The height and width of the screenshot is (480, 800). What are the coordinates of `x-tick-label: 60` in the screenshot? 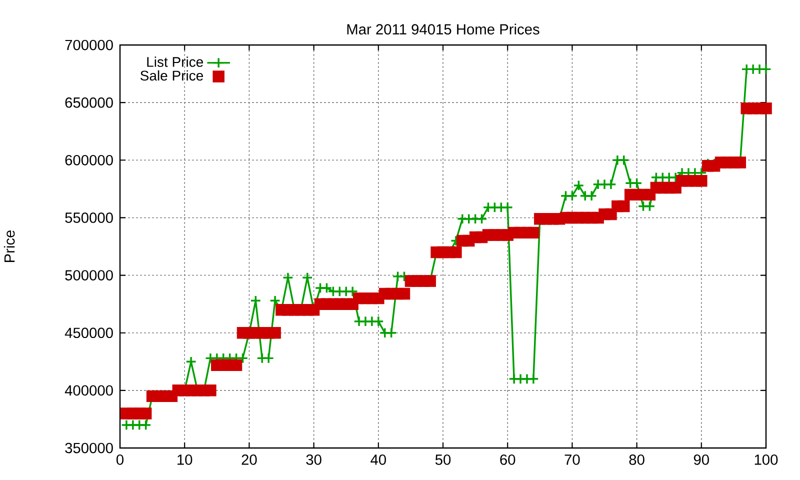 It's located at (508, 459).